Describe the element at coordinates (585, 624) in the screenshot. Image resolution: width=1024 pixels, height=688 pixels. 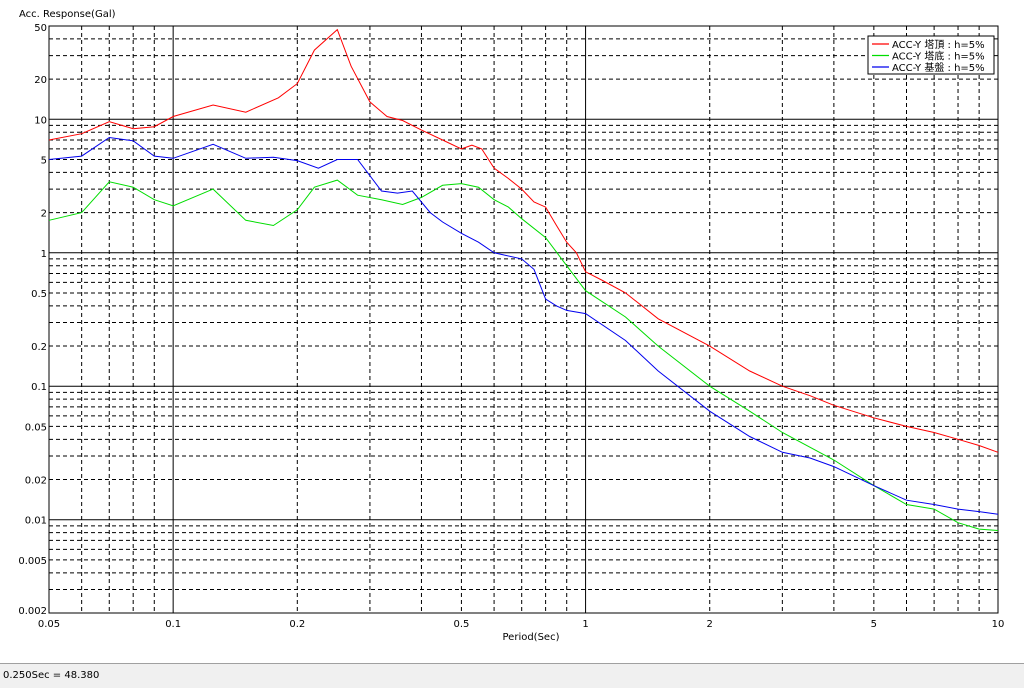
I see `x-tick-label: 1` at that location.